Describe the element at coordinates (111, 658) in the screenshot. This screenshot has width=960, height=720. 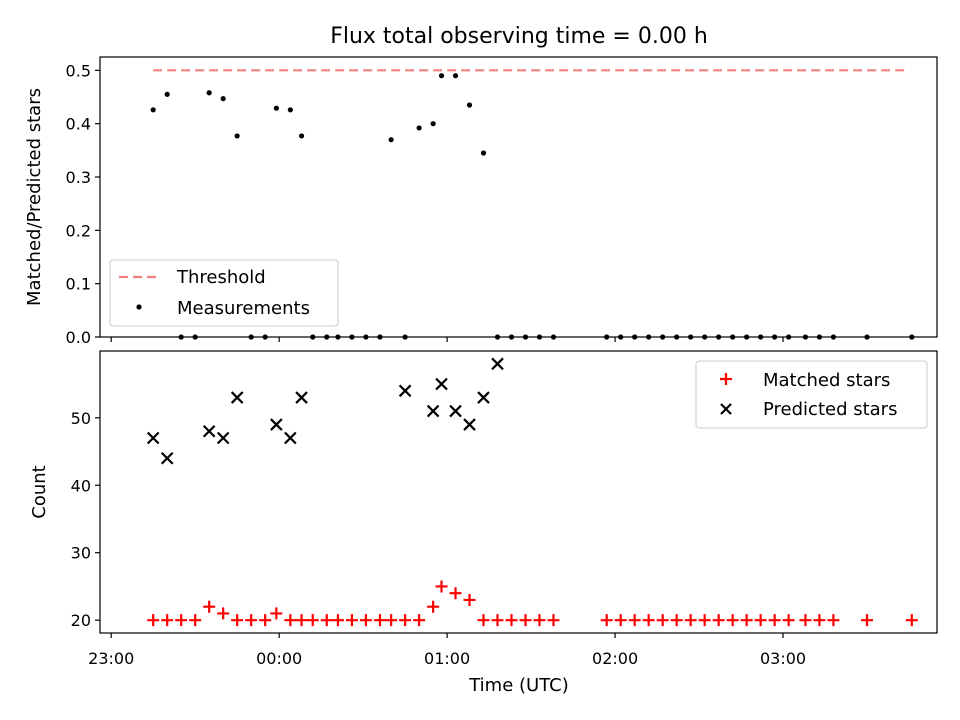
I see `bottom-xtick-label: 23:00` at that location.